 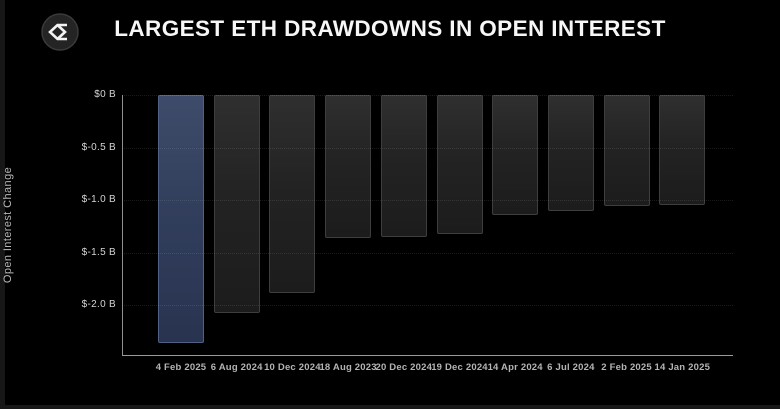 What do you see at coordinates (98, 304) in the screenshot?
I see `y-tick-label: $-2.0 B` at bounding box center [98, 304].